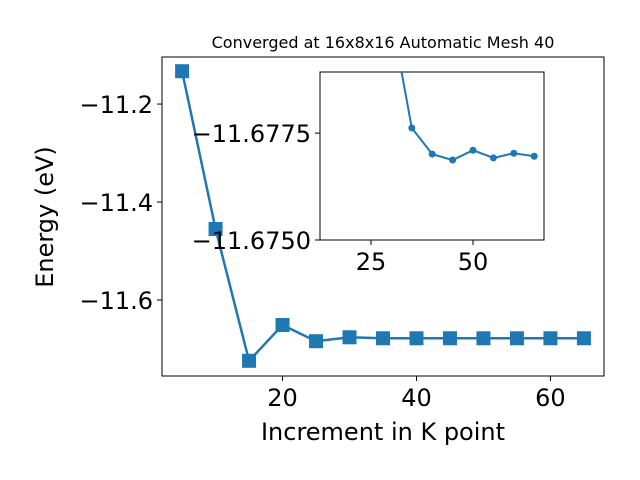 The height and width of the screenshot is (480, 640). Describe the element at coordinates (371, 262) in the screenshot. I see `x-tick-label: 25` at that location.